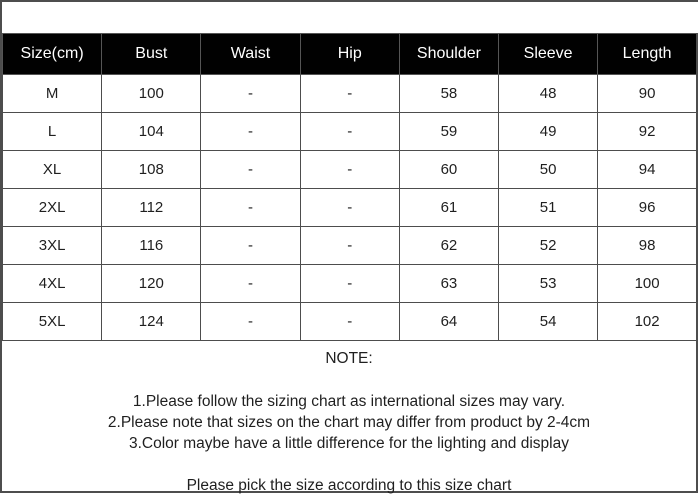  What do you see at coordinates (548, 93) in the screenshot?
I see `table-cell: 48` at bounding box center [548, 93].